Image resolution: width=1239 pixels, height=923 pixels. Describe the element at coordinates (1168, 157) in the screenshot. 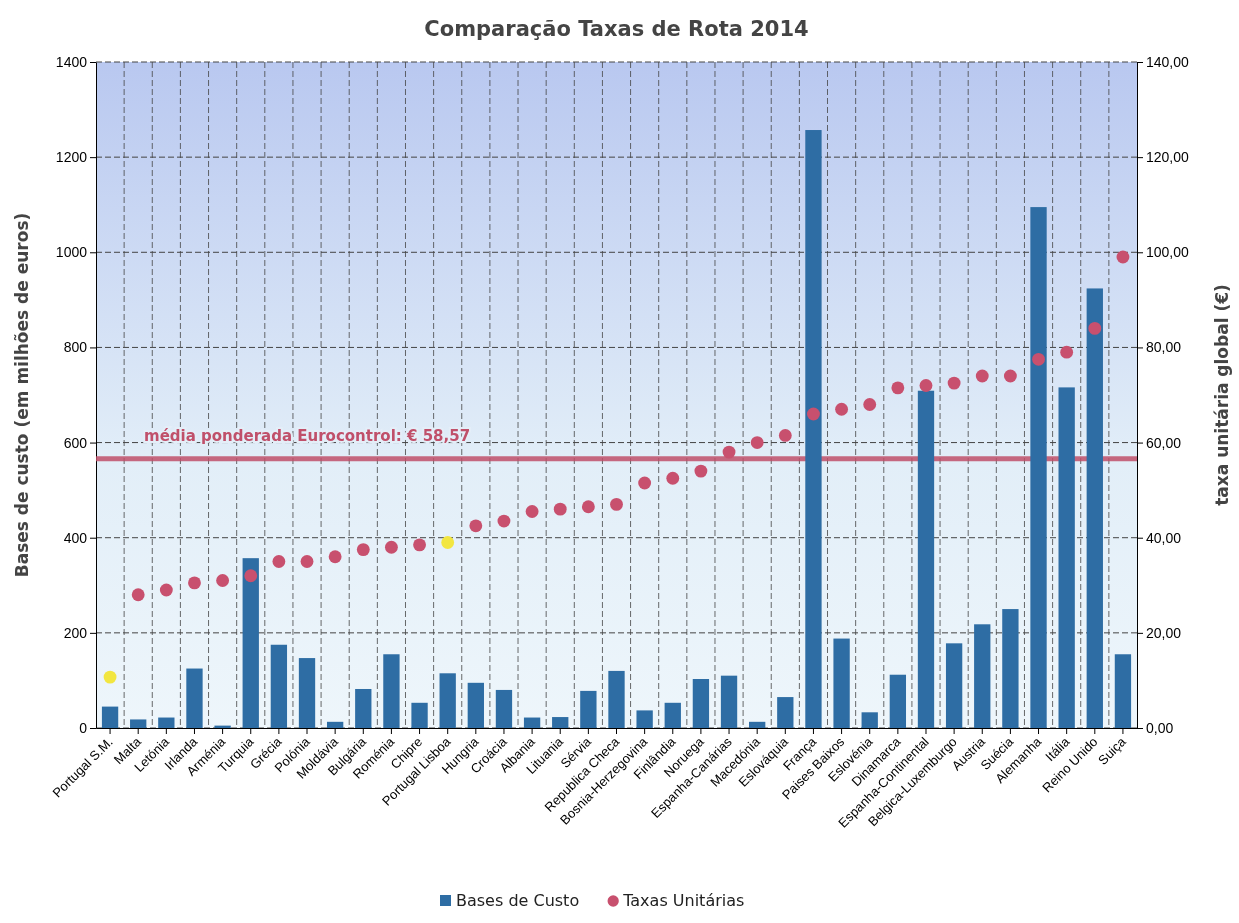

I see `y2-tick-label: 120,00` at that location.